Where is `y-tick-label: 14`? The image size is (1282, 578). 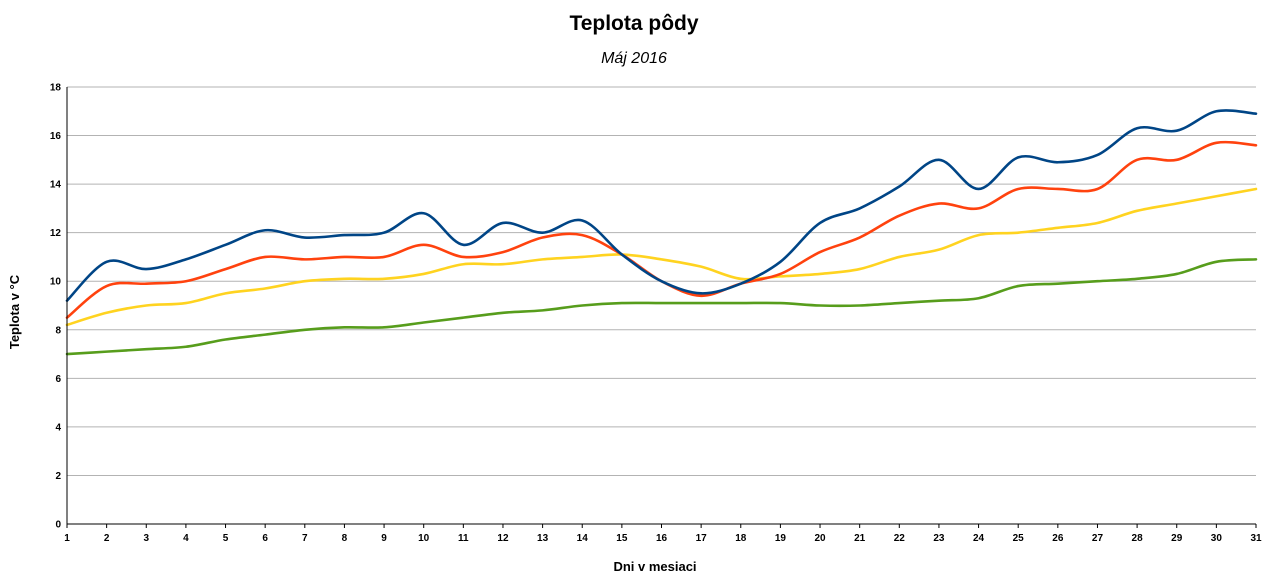
y-tick-label: 14 is located at coordinates (56, 185).